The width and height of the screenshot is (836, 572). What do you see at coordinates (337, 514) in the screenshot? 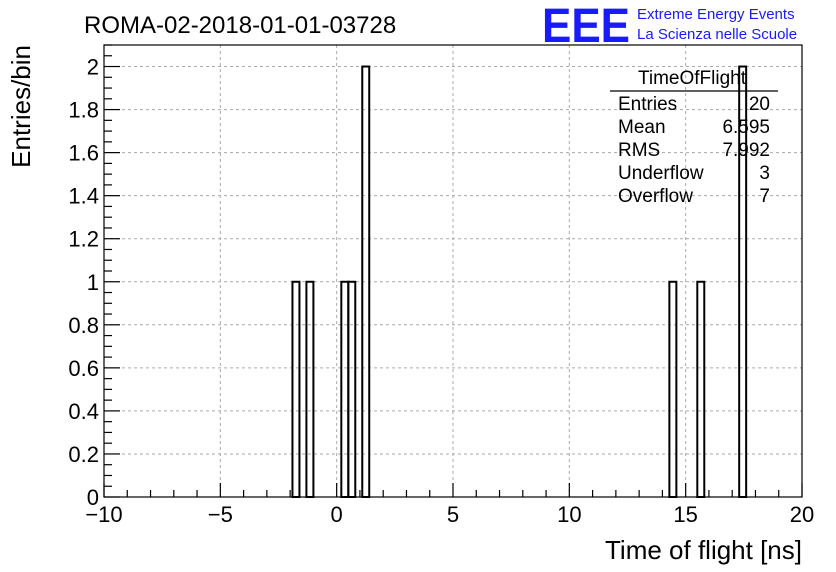
I see `x-tick-label: 0` at bounding box center [337, 514].